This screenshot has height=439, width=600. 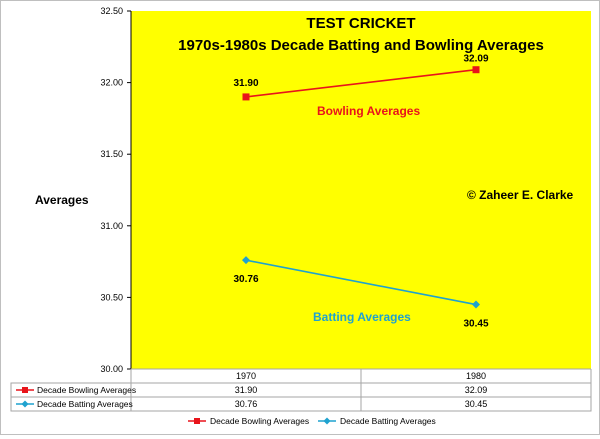 I want to click on x-tick-label: 1970, so click(x=246, y=376).